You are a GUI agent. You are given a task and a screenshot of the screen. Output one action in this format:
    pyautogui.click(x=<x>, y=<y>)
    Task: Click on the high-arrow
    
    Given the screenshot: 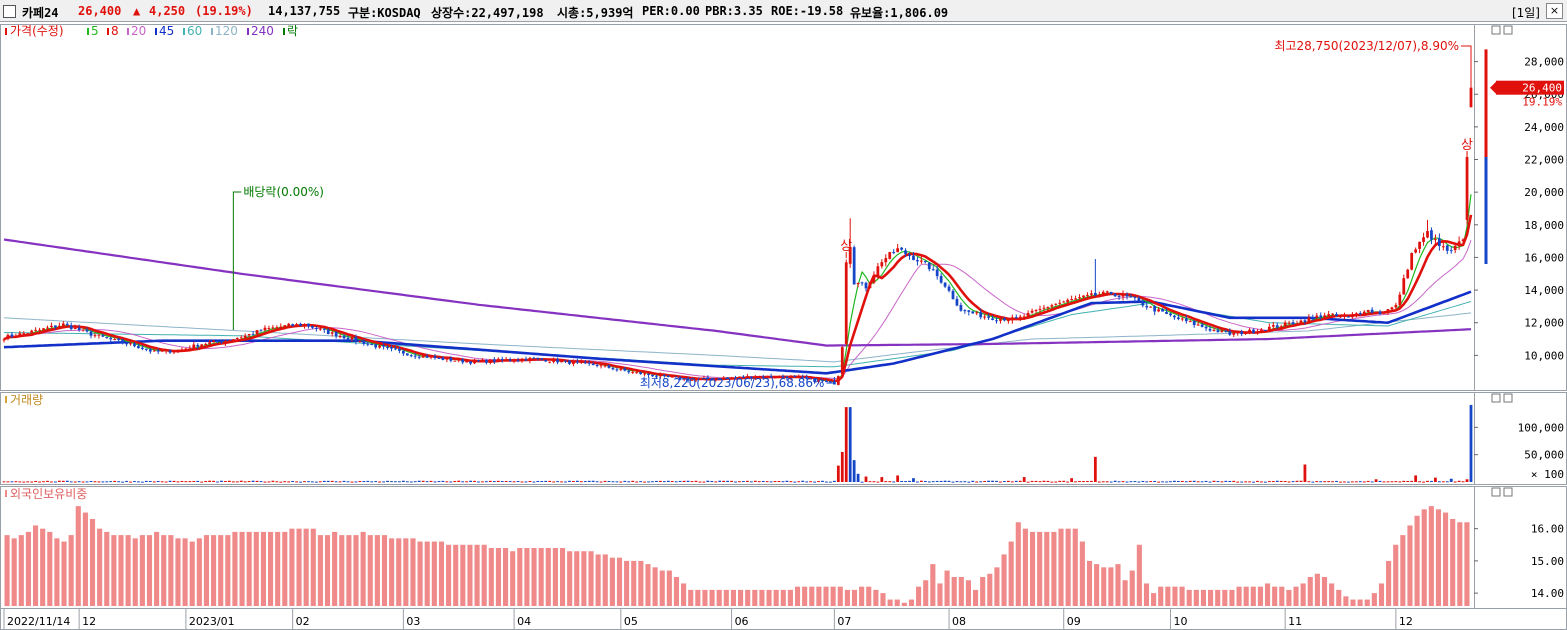 What is the action you would take?
    pyautogui.click(x=1466, y=48)
    